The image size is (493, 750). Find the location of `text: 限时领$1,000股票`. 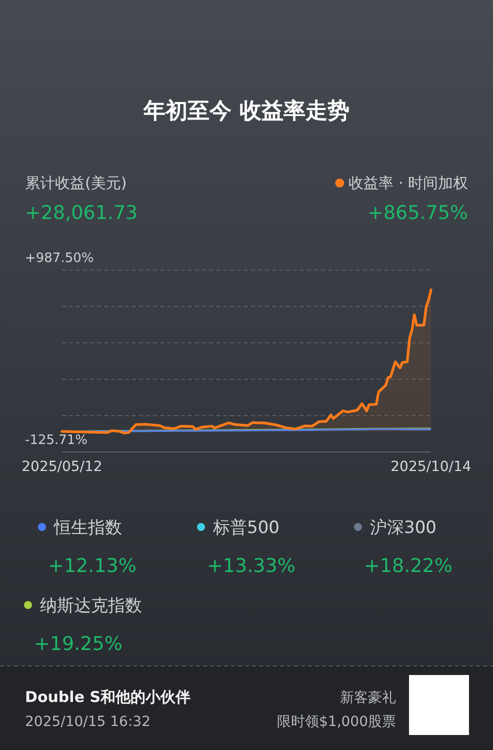

text: 限时领$1,000股票 is located at coordinates (336, 722).